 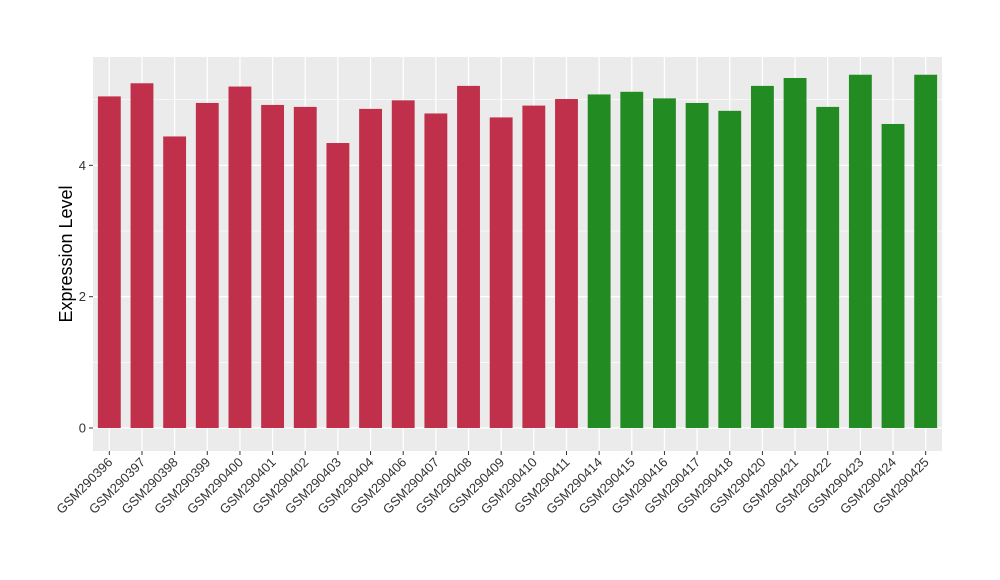 What do you see at coordinates (893, 276) in the screenshot?
I see `bar-GSM290424` at bounding box center [893, 276].